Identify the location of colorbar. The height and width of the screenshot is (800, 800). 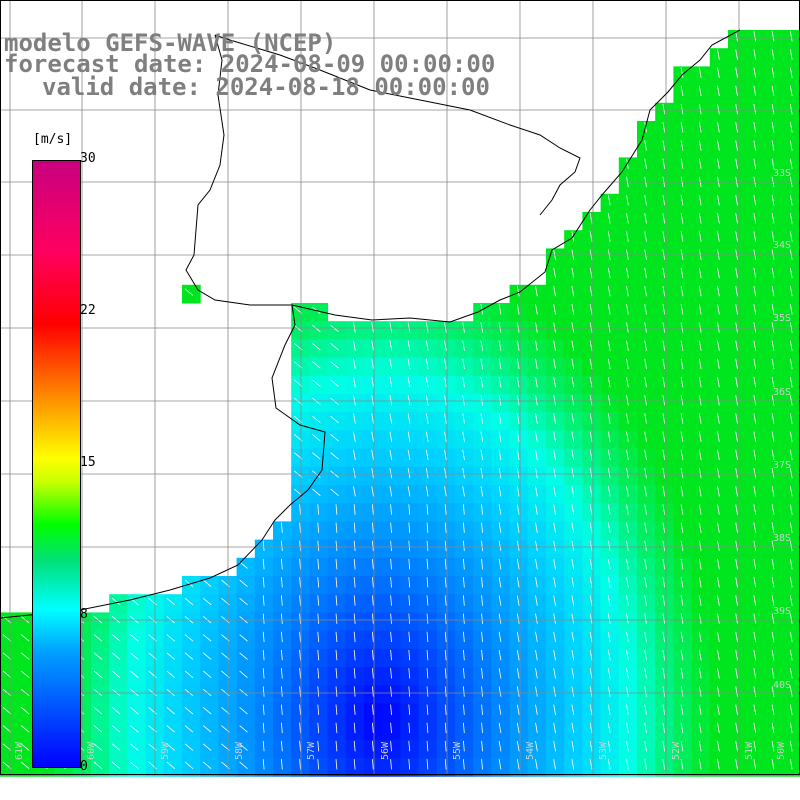
(56, 464).